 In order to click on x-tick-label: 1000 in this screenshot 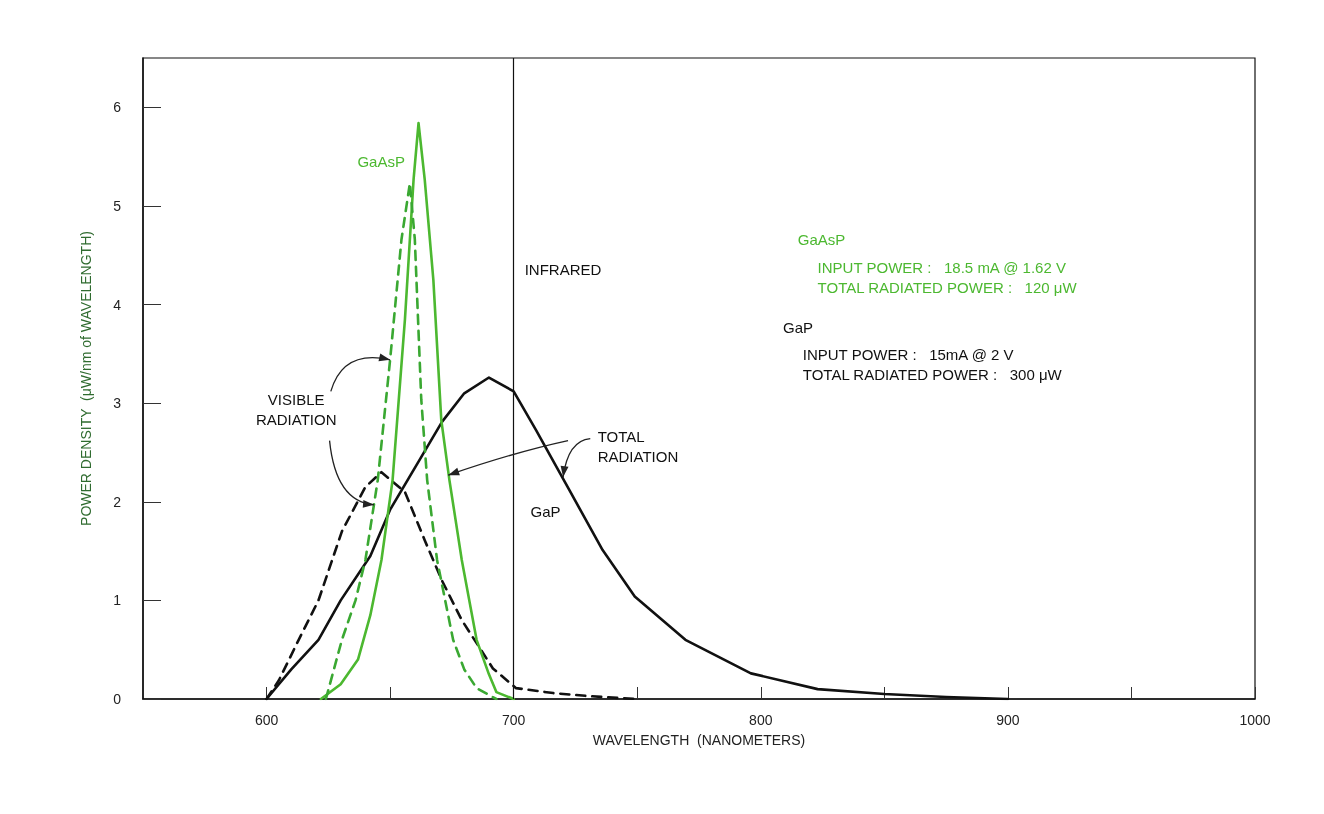, I will do `click(1255, 720)`.